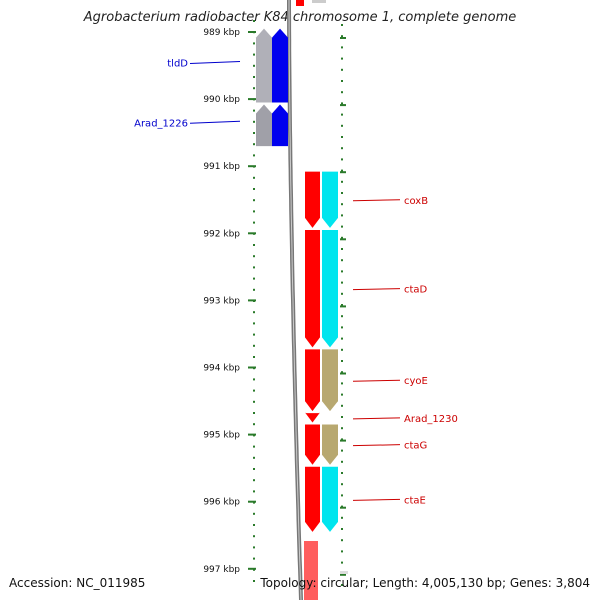  Describe the element at coordinates (221, 503) in the screenshot. I see `ruler-label: 996 kbp` at that location.